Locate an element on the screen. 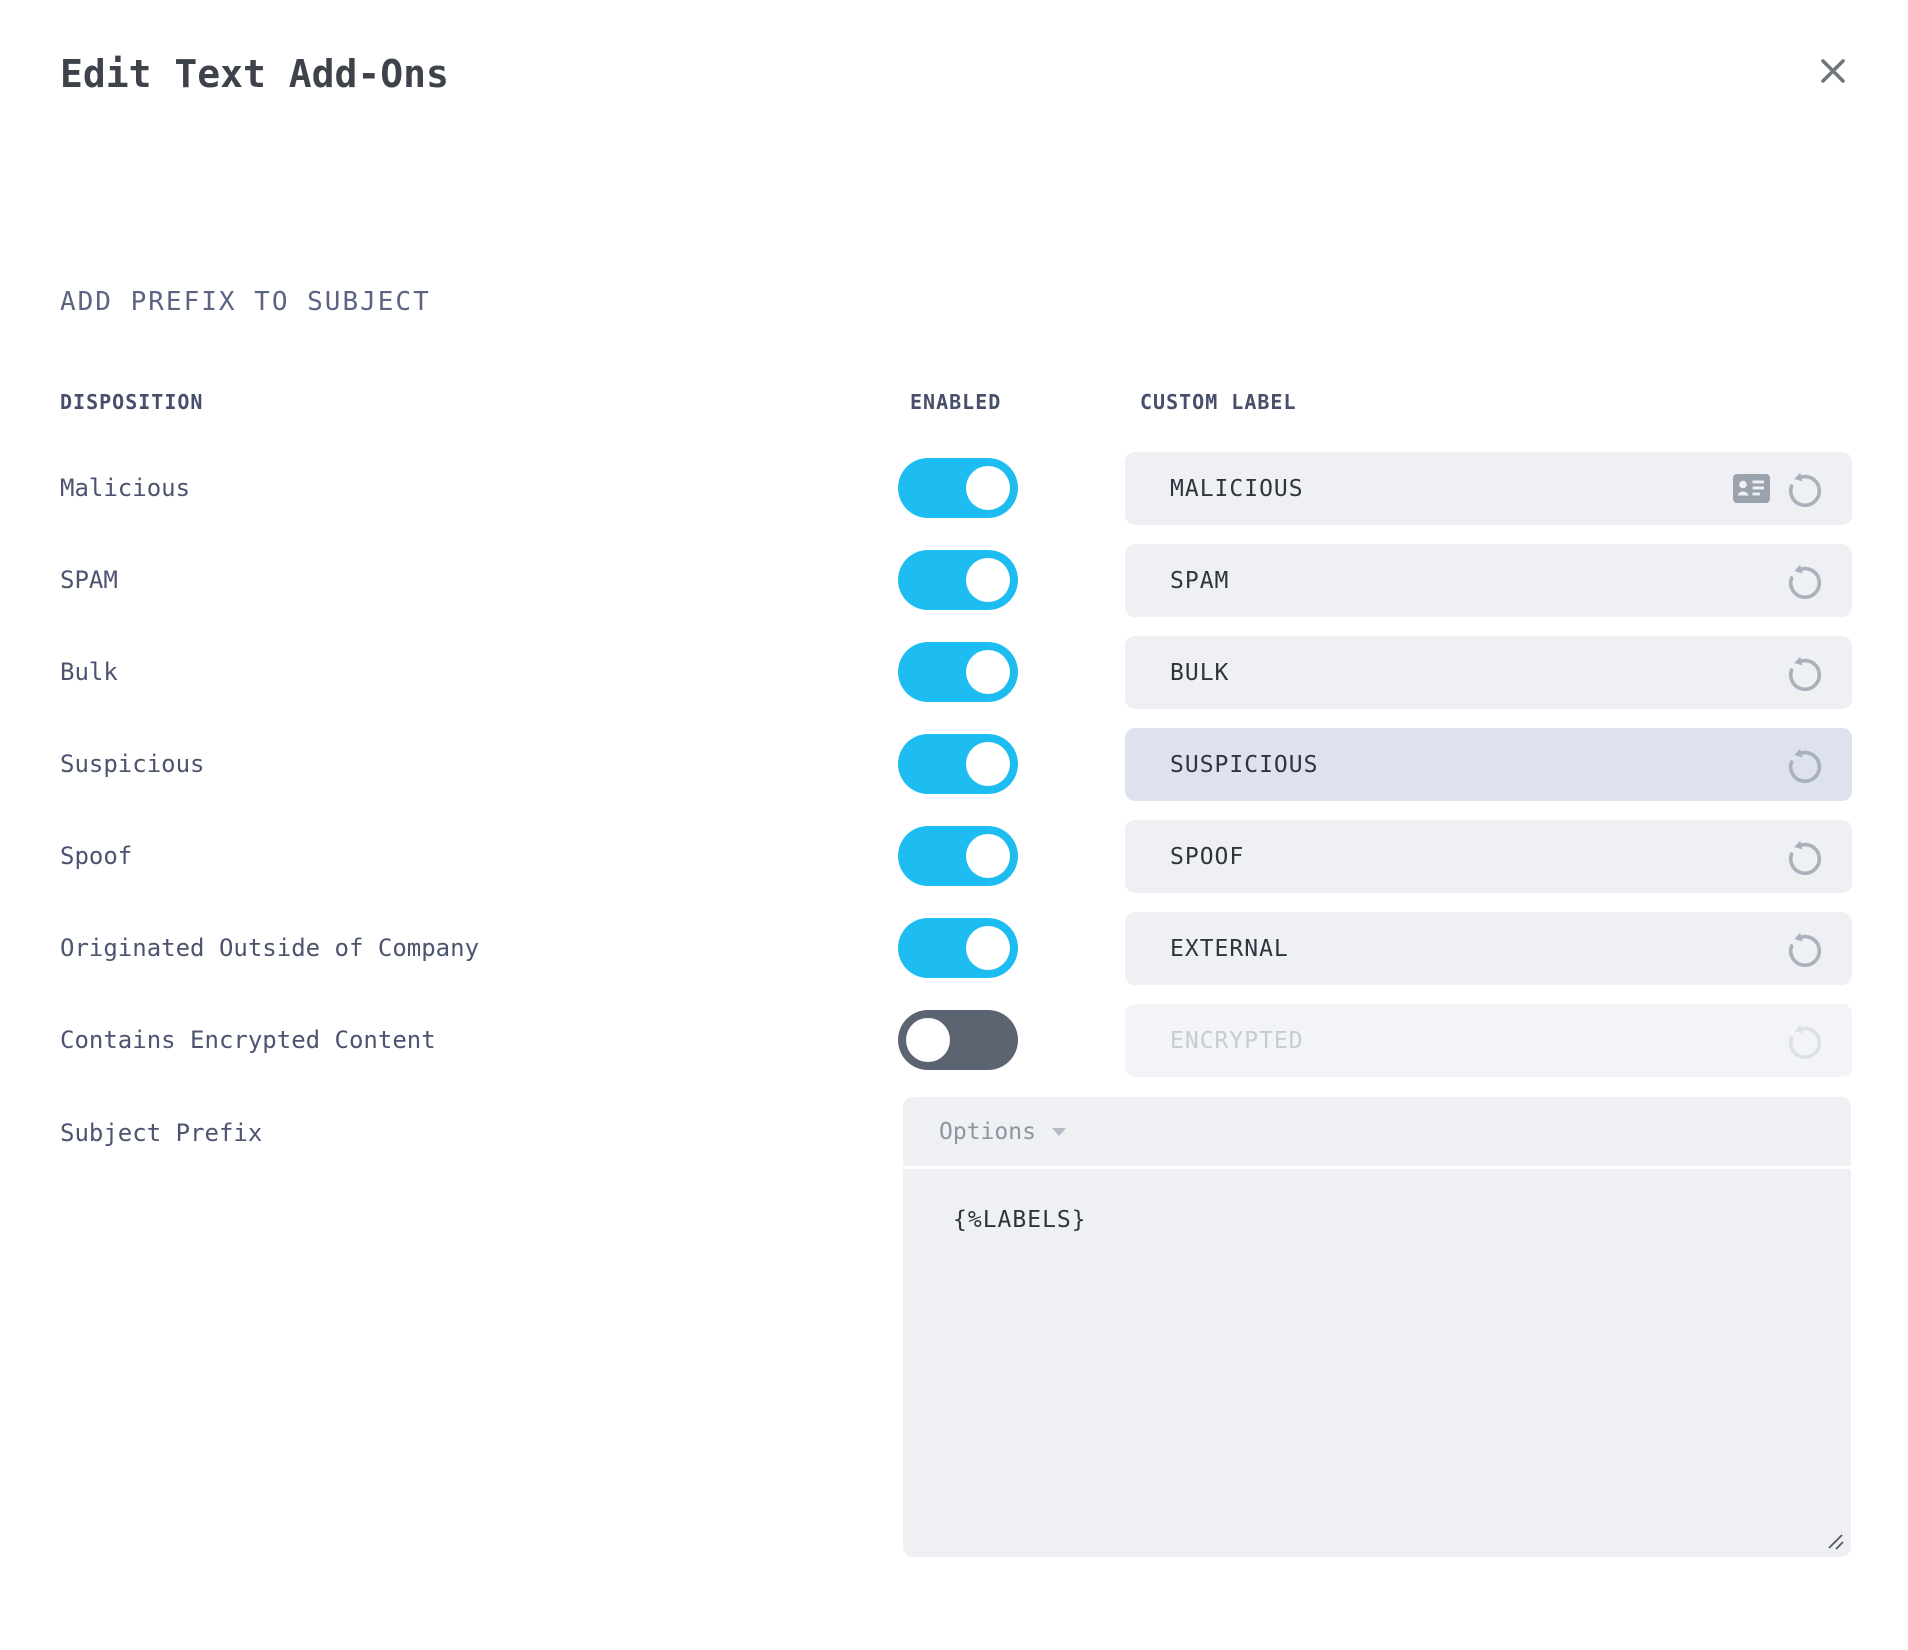  table-row: Suspicious SUSPICIOUS is located at coordinates (954, 764).